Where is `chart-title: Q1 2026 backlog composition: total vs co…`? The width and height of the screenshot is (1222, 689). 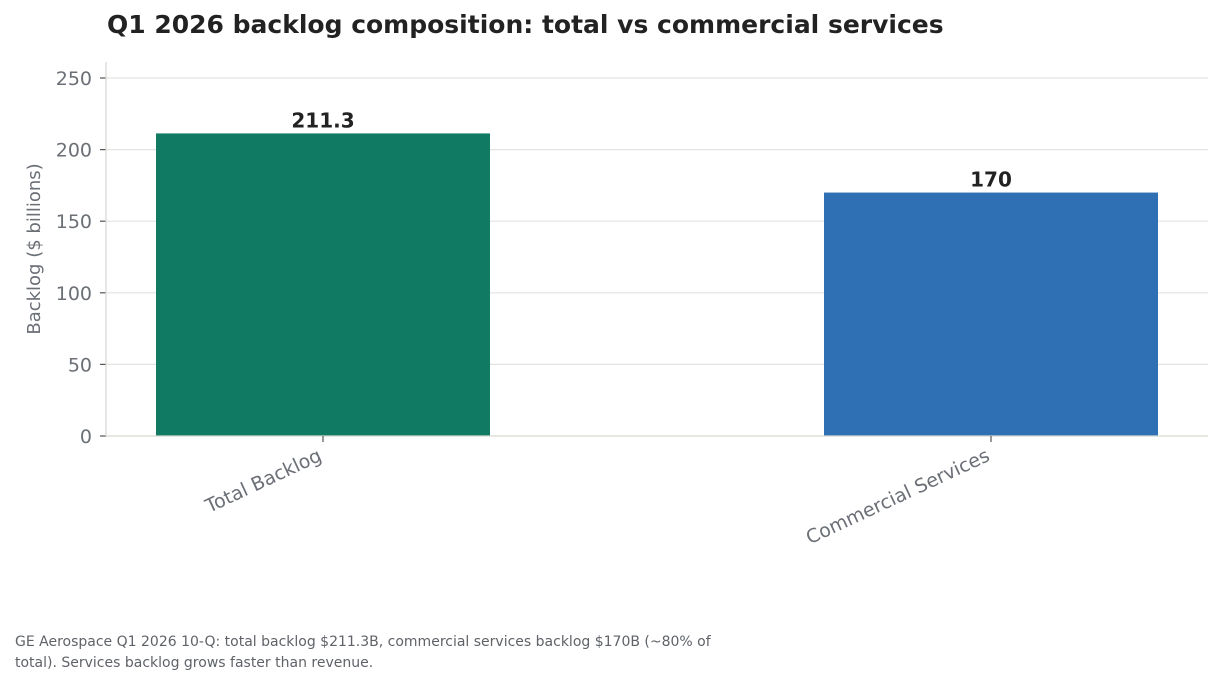 chart-title: Q1 2026 backlog composition: total vs co… is located at coordinates (525, 24).